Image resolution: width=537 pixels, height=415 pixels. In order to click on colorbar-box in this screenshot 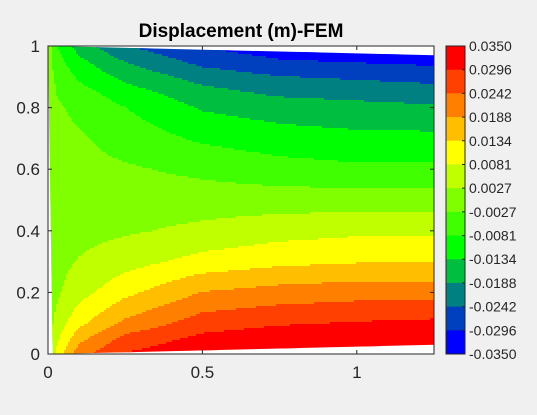, I will do `click(455, 200)`.